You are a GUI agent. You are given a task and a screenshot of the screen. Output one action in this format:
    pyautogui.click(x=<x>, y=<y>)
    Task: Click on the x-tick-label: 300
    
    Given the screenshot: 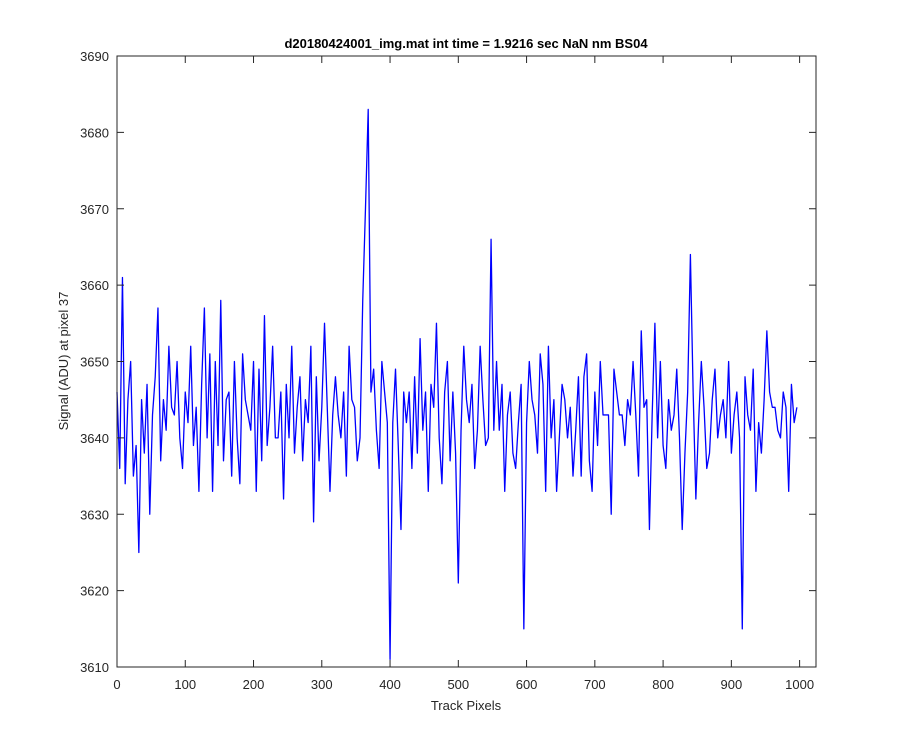 What is the action you would take?
    pyautogui.click(x=322, y=684)
    